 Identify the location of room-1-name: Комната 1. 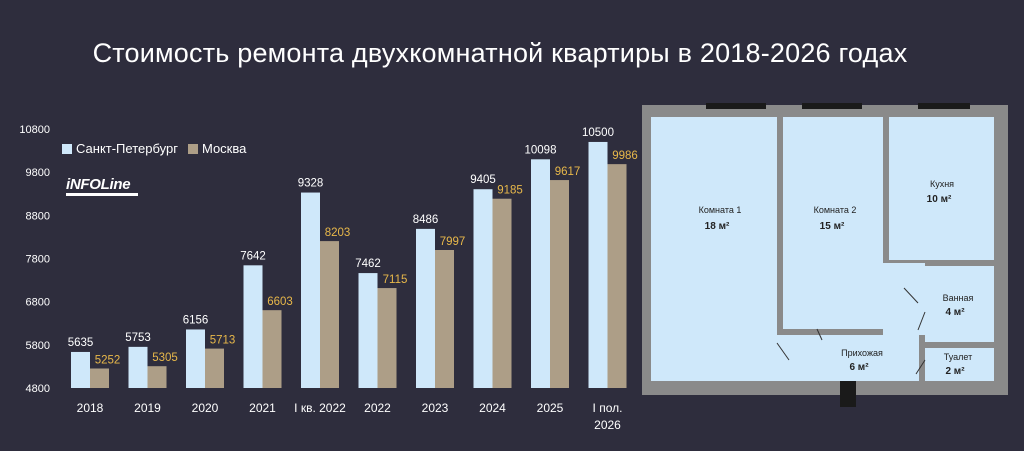
(720, 210).